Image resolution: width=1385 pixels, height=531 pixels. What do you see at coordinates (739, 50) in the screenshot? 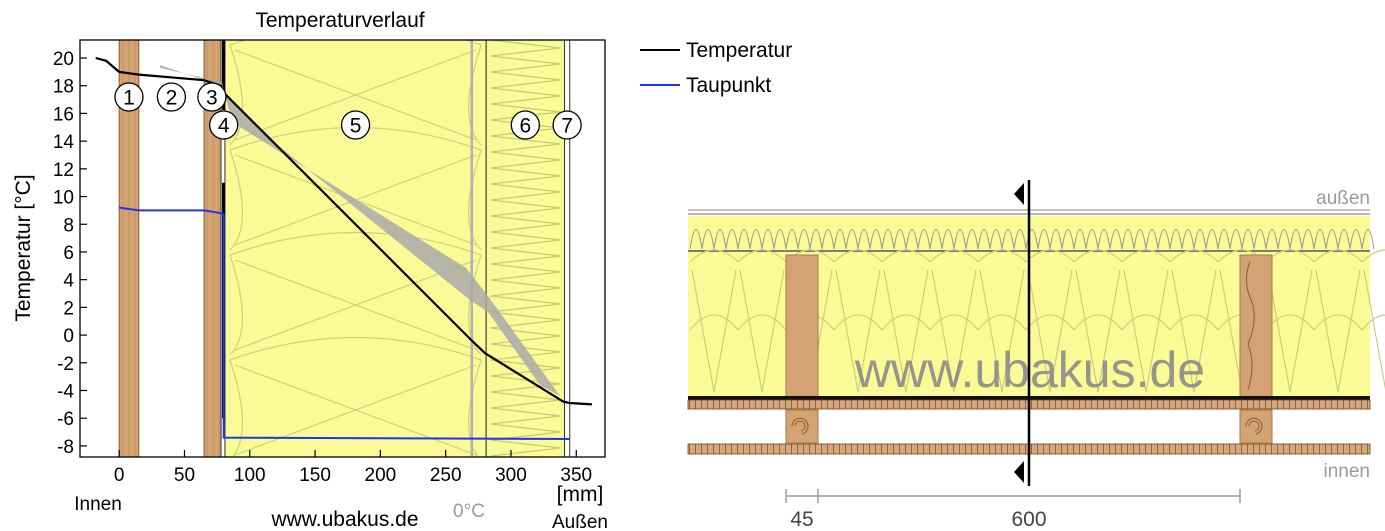
I see `legend-label-temperatur: Temperatur` at bounding box center [739, 50].